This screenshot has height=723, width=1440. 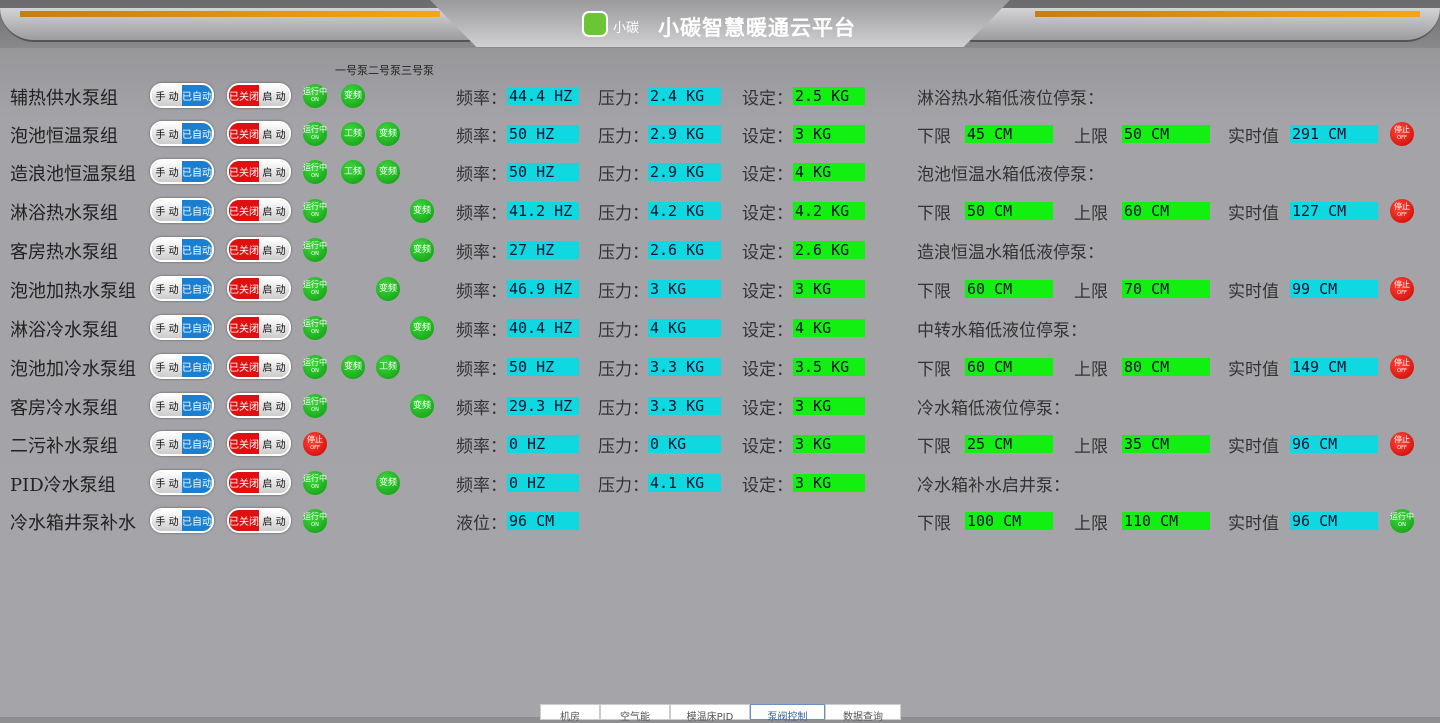 What do you see at coordinates (1166, 134) in the screenshot?
I see `upper-limit-value: 50 CM` at bounding box center [1166, 134].